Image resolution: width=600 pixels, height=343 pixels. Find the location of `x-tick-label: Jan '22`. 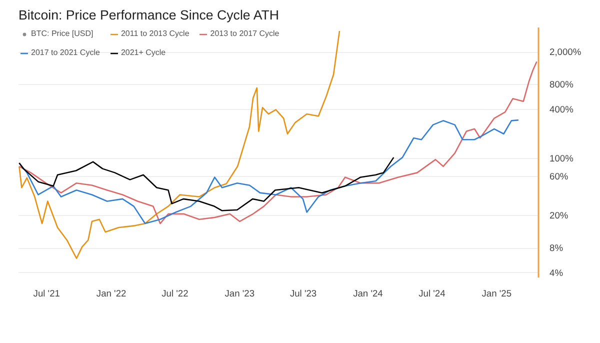

x-tick-label: Jan '22 is located at coordinates (111, 293).